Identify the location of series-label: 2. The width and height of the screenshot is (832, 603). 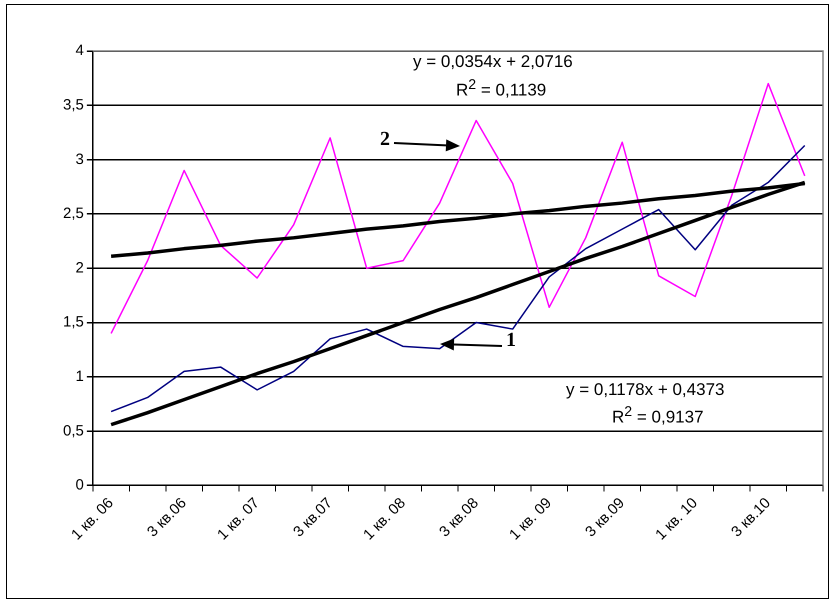
(472, 85).